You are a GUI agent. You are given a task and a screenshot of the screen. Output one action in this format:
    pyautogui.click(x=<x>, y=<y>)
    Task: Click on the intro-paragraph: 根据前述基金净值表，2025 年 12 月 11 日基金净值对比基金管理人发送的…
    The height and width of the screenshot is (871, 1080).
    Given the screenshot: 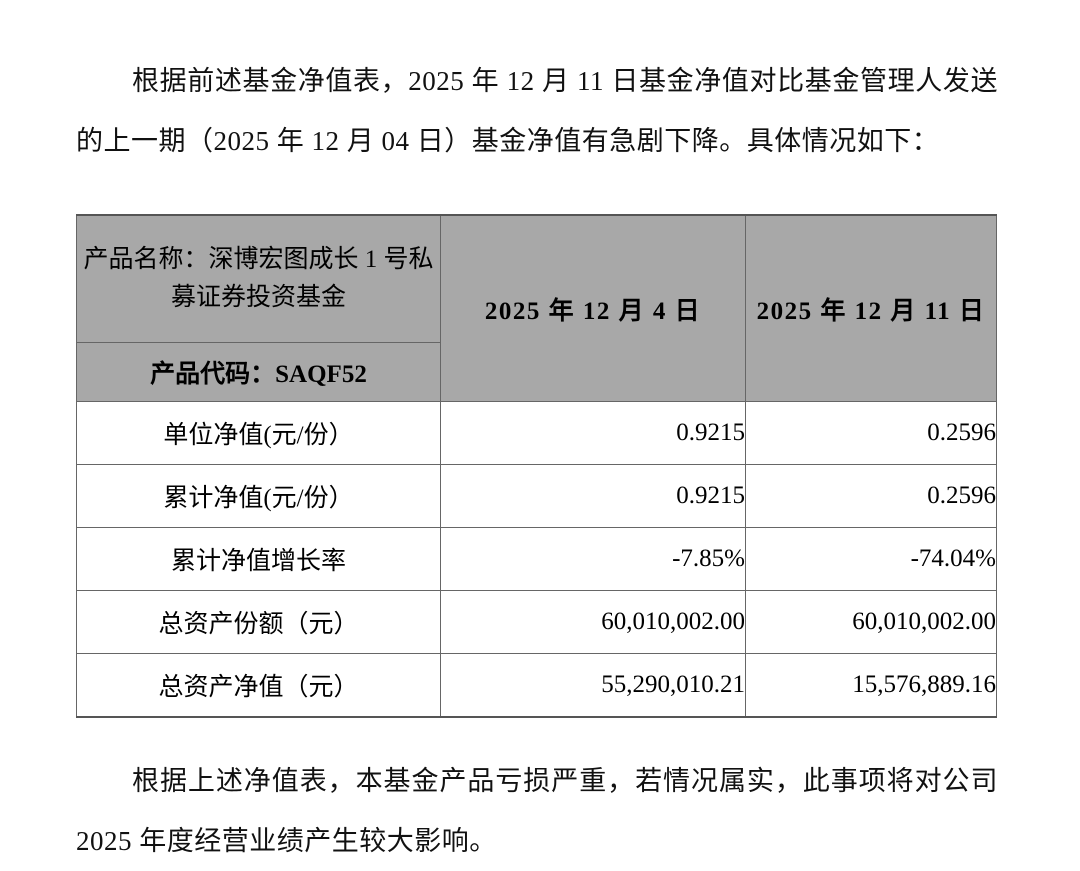 What is the action you would take?
    pyautogui.click(x=537, y=111)
    